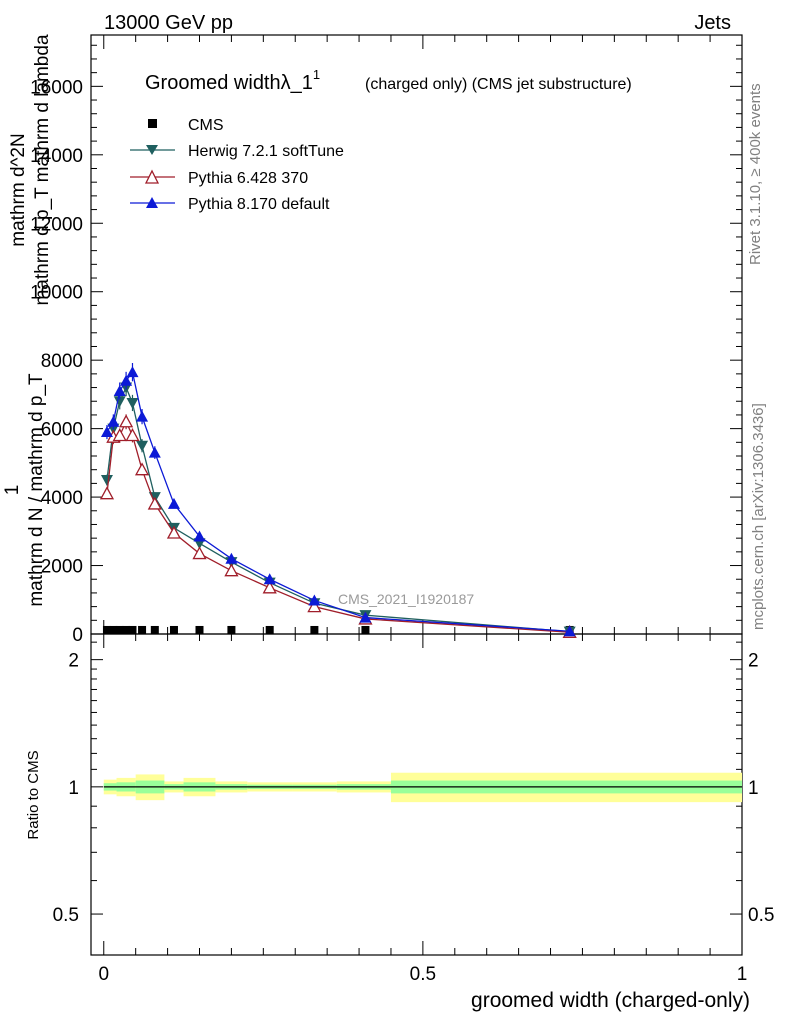 The image size is (786, 1024). I want to click on x-axis-label: groomed width (charged-only), so click(610, 1000).